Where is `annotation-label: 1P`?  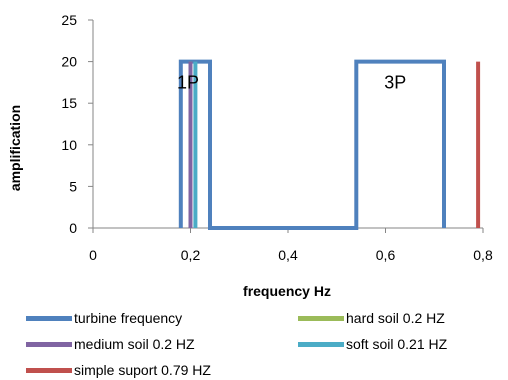 annotation-label: 1P is located at coordinates (188, 82).